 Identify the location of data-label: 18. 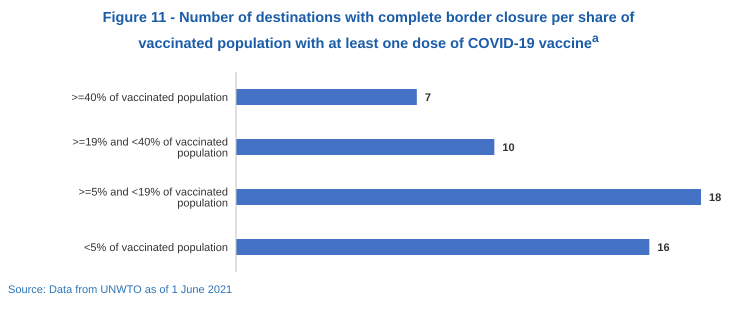
(715, 198).